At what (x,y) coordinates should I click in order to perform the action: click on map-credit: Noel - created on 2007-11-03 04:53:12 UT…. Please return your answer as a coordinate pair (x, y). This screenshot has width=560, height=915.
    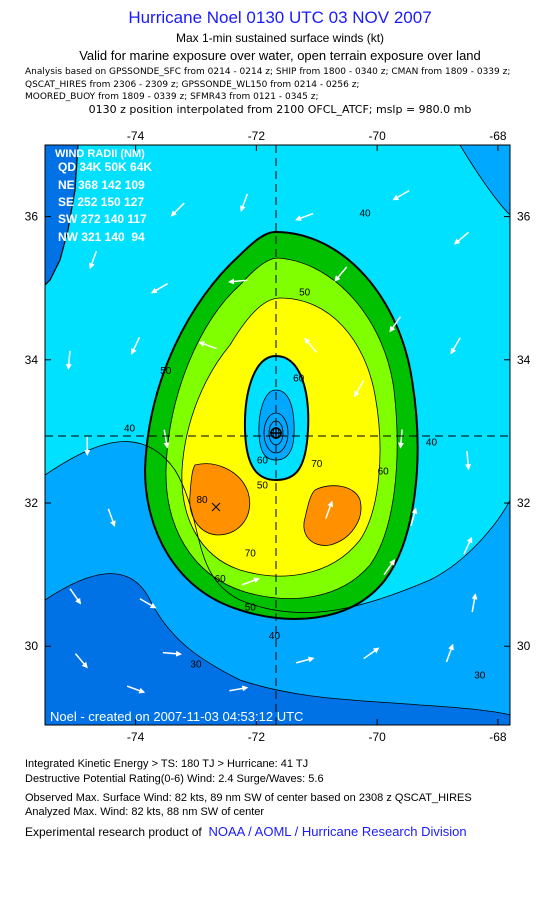
    Looking at the image, I should click on (176, 716).